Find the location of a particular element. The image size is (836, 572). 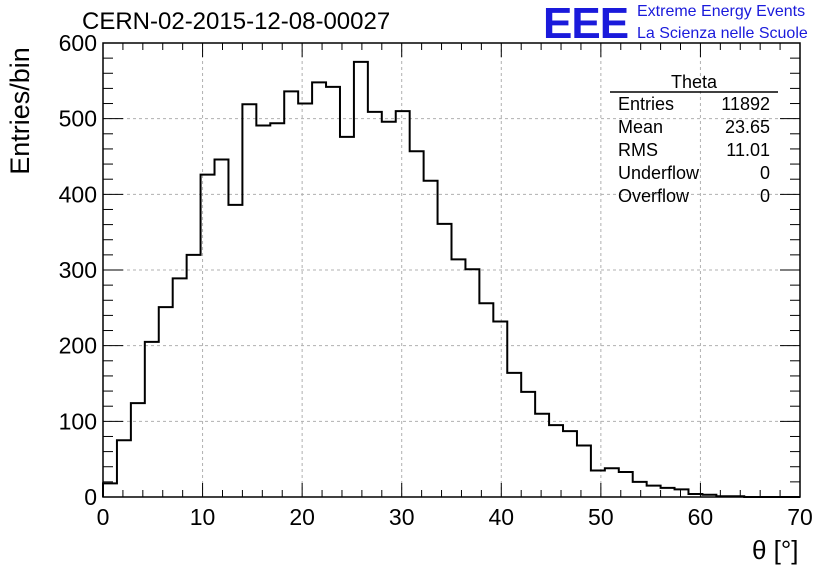

stats-row-label: Mean is located at coordinates (640, 127).